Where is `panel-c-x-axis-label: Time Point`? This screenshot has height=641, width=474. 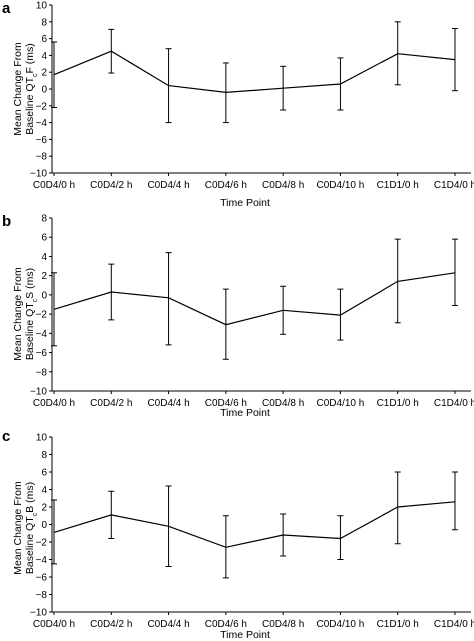 panel-c-x-axis-label: Time Point is located at coordinates (245, 635).